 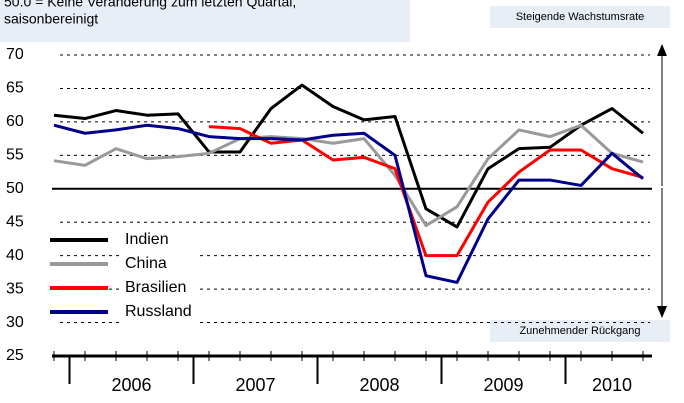 I want to click on legend-label: Russland, so click(x=158, y=311).